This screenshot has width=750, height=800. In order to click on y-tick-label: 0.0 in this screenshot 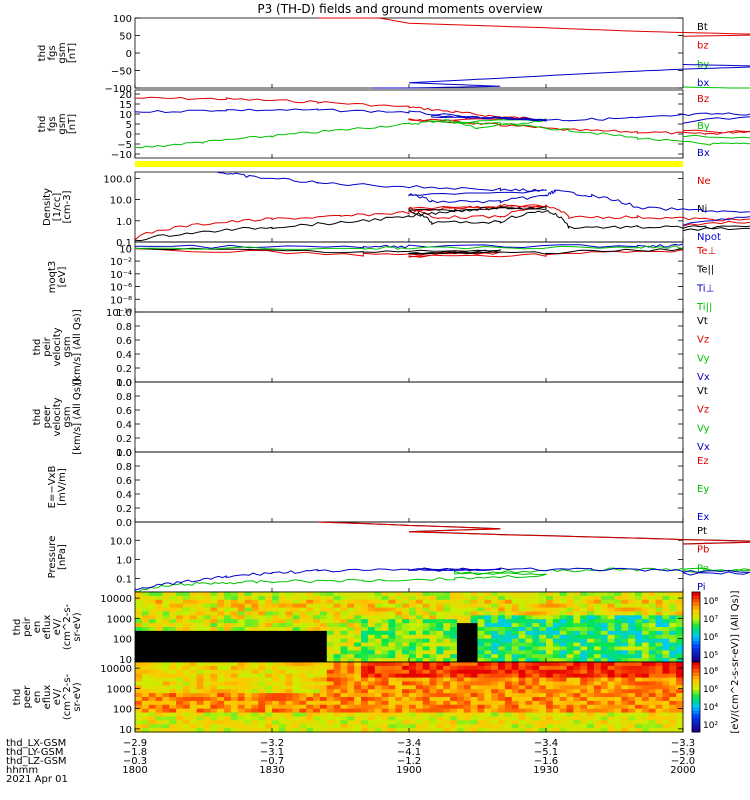, I will do `click(124, 453)`.